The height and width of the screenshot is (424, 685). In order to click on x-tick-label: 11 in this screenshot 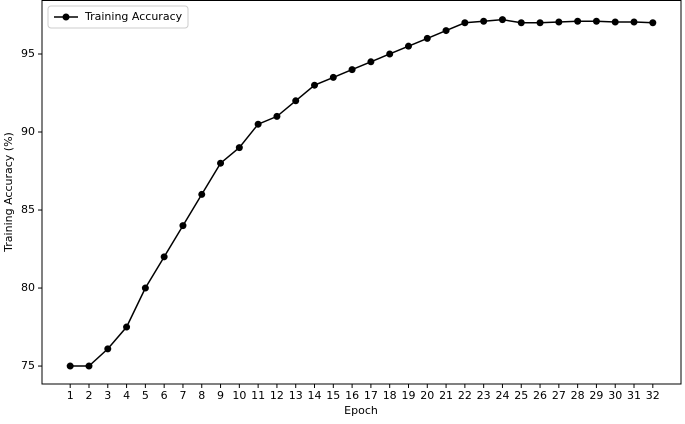, I will do `click(258, 395)`.